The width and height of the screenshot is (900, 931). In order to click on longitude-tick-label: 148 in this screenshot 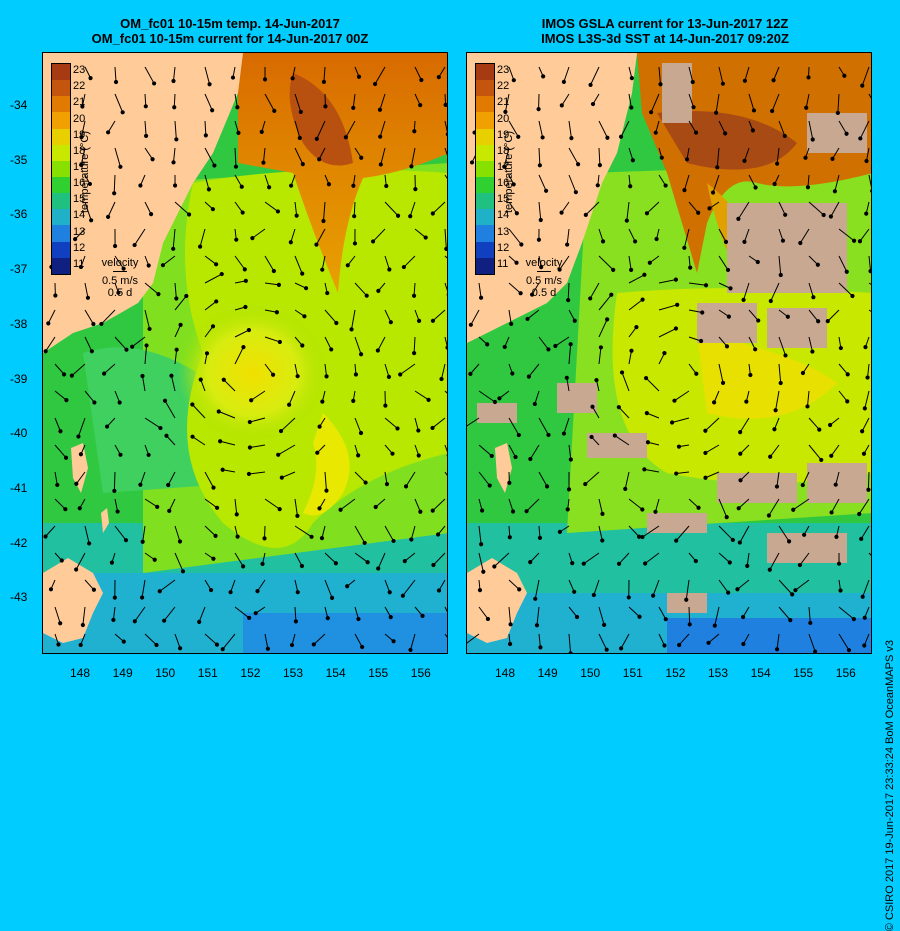, I will do `click(80, 673)`.